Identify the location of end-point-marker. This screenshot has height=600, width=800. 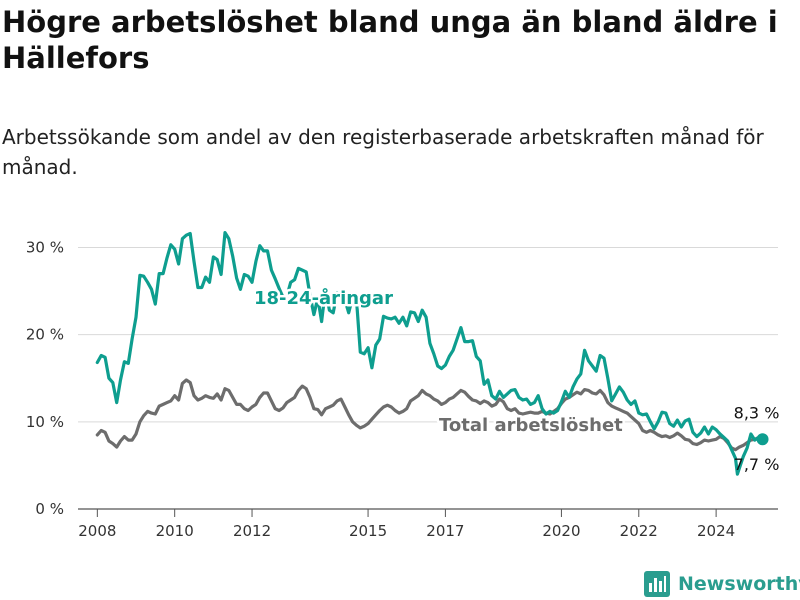
(762, 439).